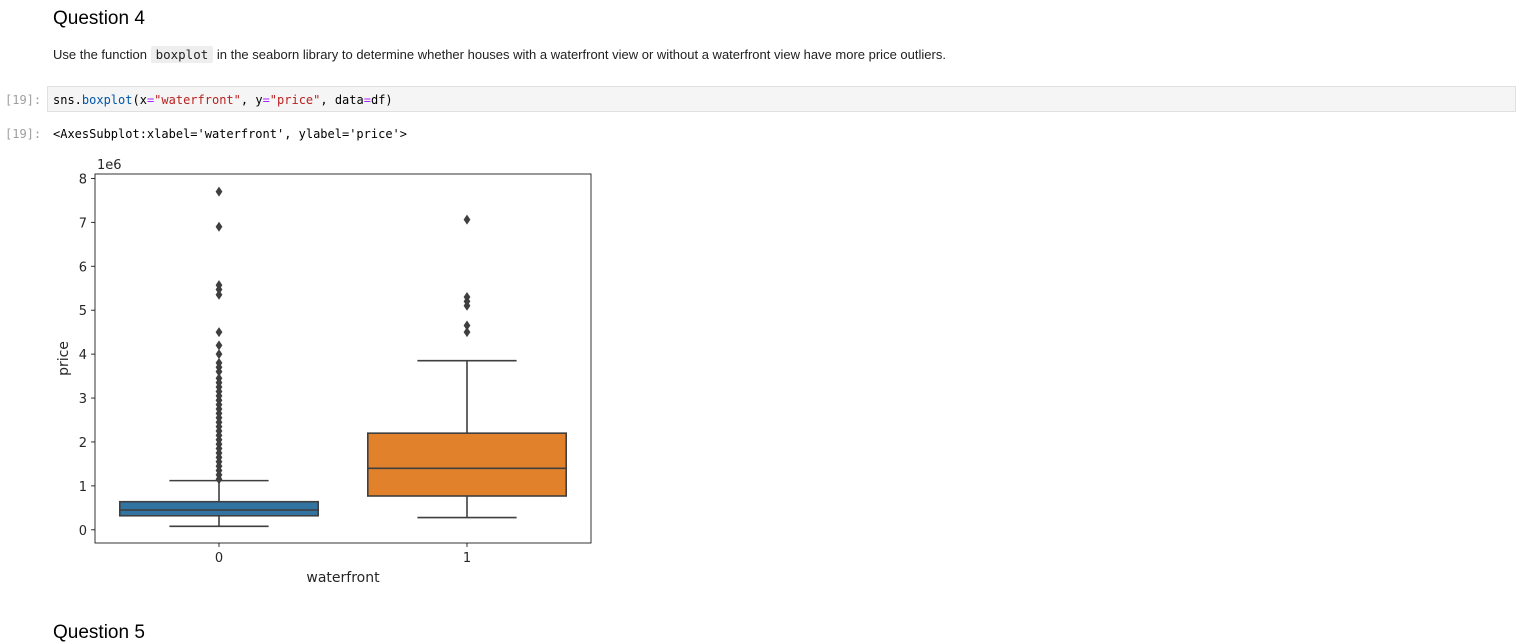 Image resolution: width=1527 pixels, height=644 pixels. I want to click on code-token: , y, so click(251, 100).